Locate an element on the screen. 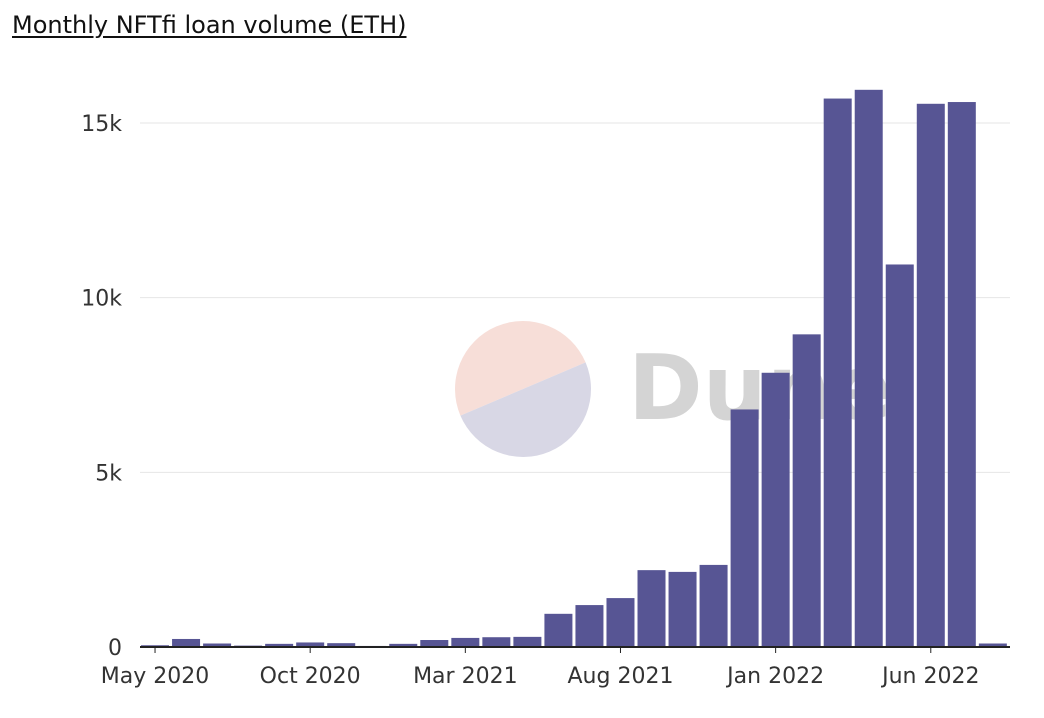 The height and width of the screenshot is (718, 1044). bar-jan-2021 is located at coordinates (403, 645).